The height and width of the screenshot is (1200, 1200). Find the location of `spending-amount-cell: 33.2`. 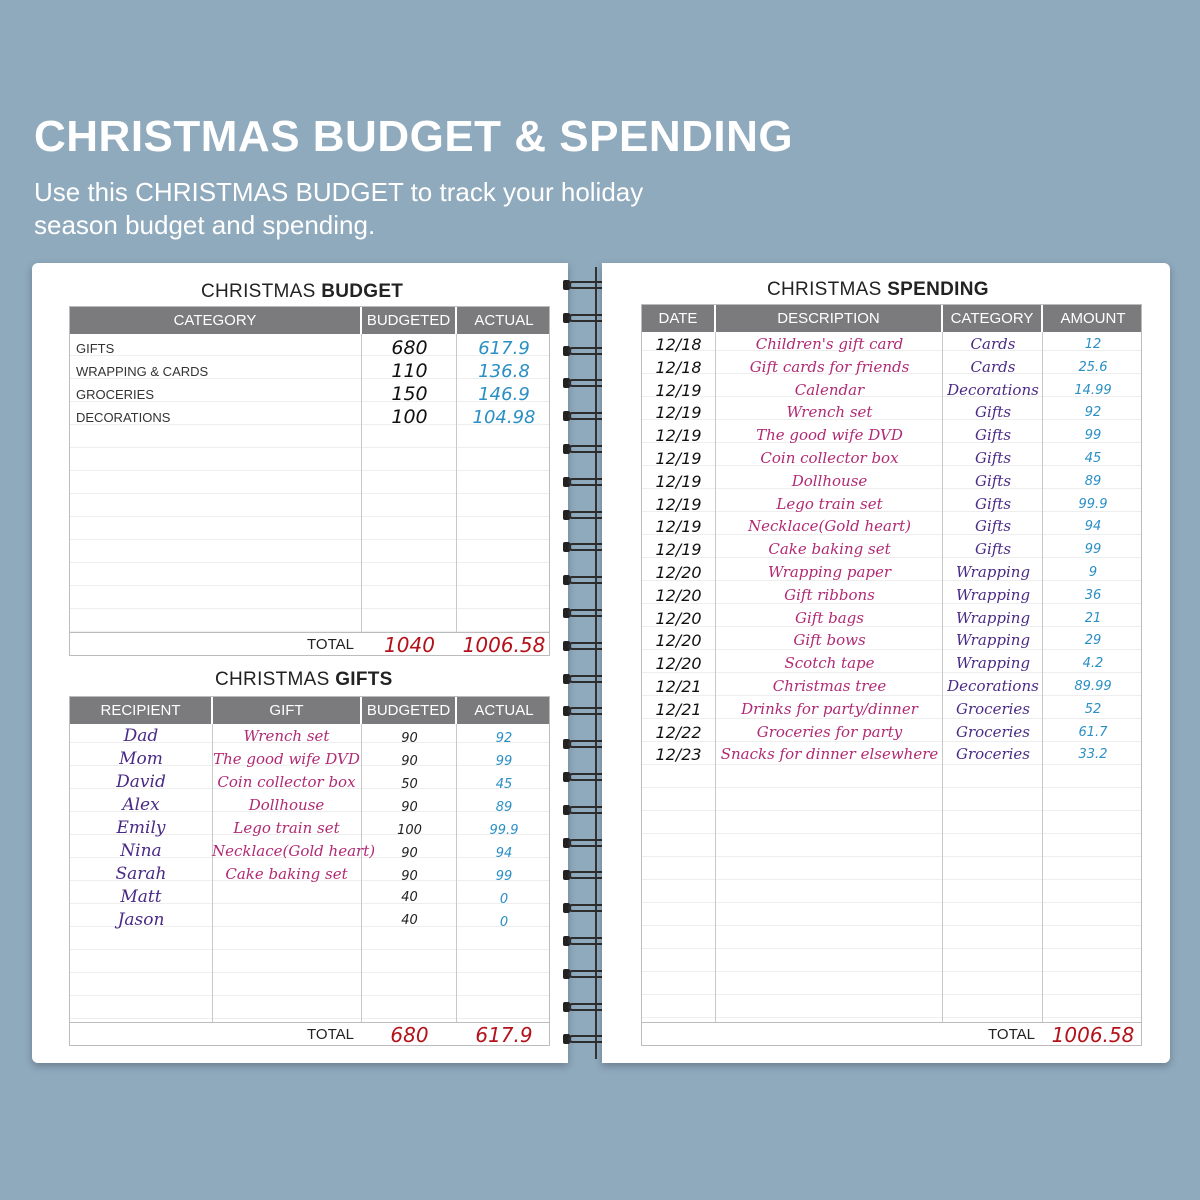

spending-amount-cell: 33.2 is located at coordinates (1093, 755).